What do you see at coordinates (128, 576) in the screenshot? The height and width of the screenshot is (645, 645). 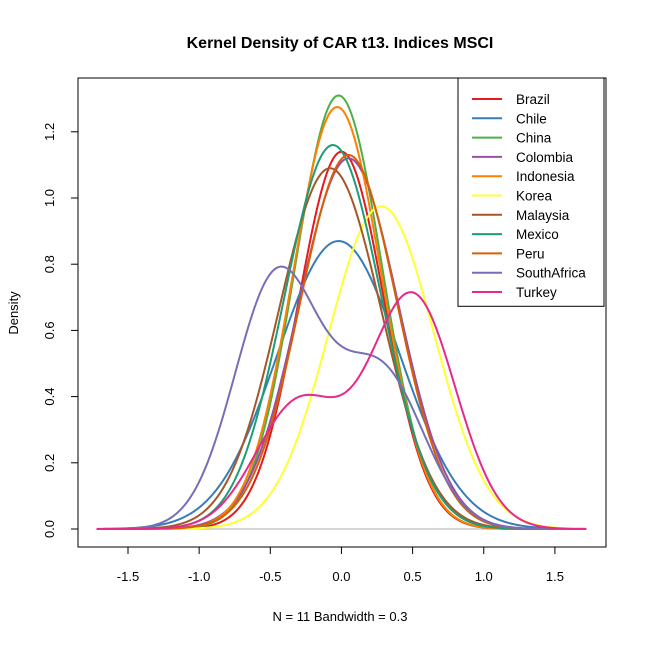 I see `x-tick-label: -1.5` at bounding box center [128, 576].